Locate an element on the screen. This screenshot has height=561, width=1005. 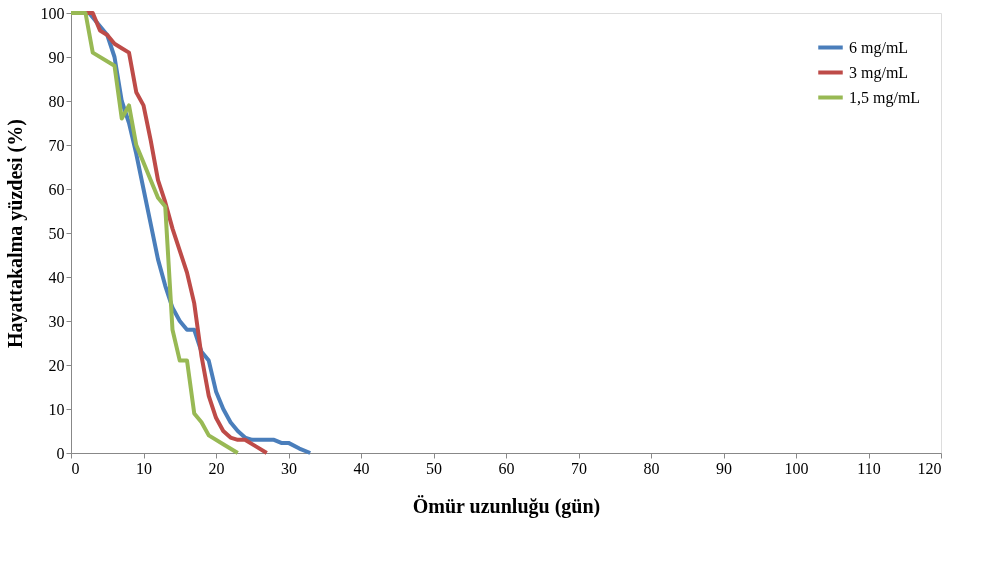
x-tick-label: 60 is located at coordinates (506, 468).